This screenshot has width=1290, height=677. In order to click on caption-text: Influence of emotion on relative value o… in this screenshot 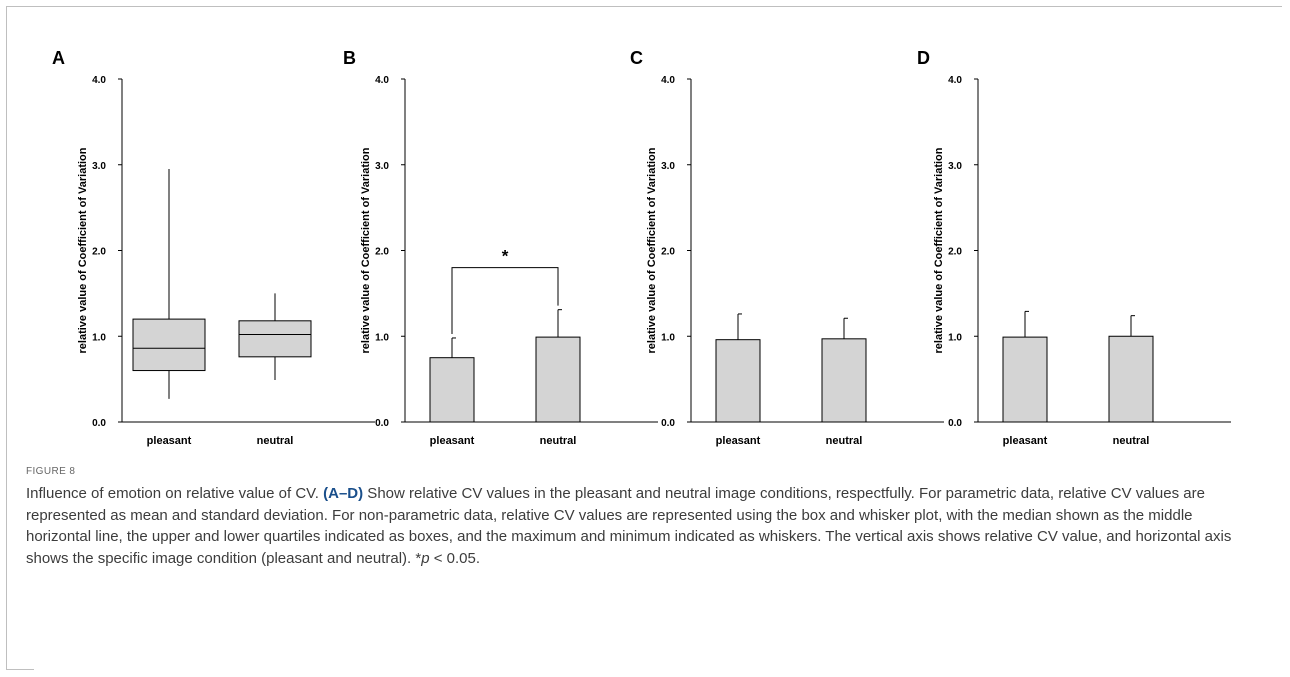, I will do `click(641, 526)`.